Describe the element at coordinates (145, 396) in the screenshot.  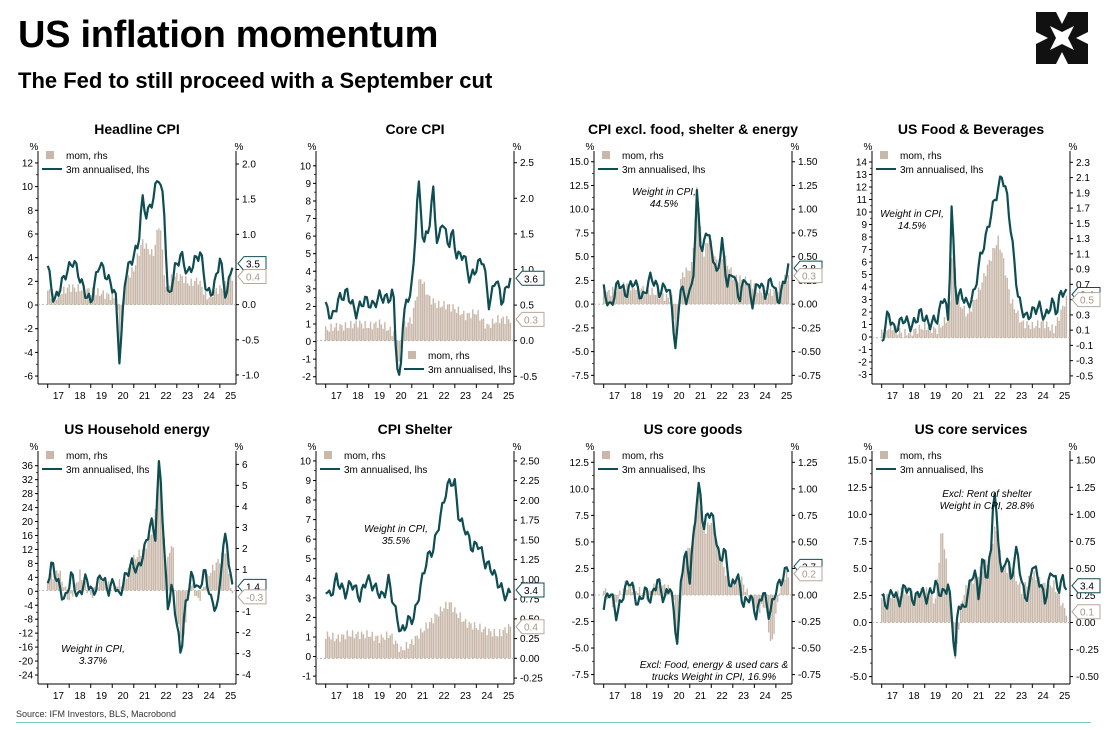
I see `x-tick-label: 21` at that location.